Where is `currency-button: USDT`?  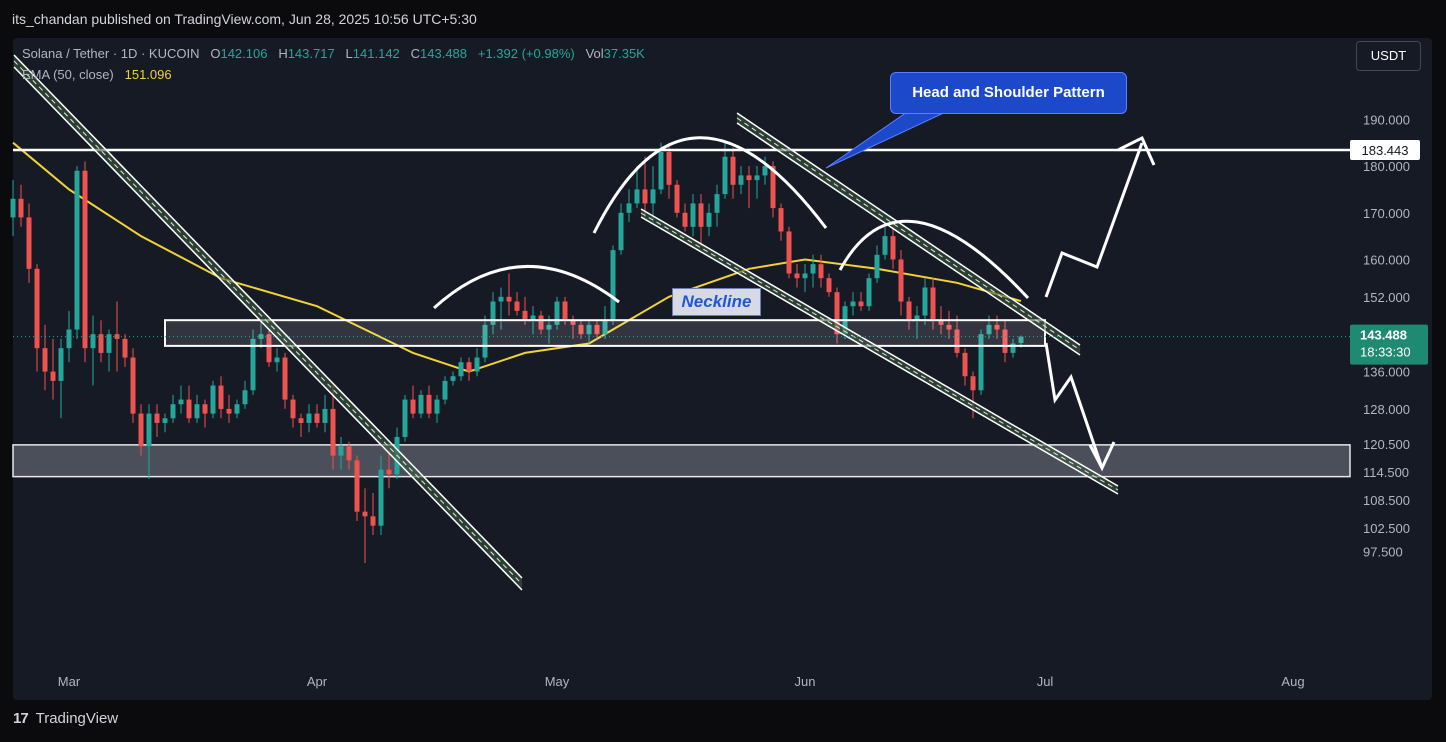
currency-button: USDT is located at coordinates (1388, 56).